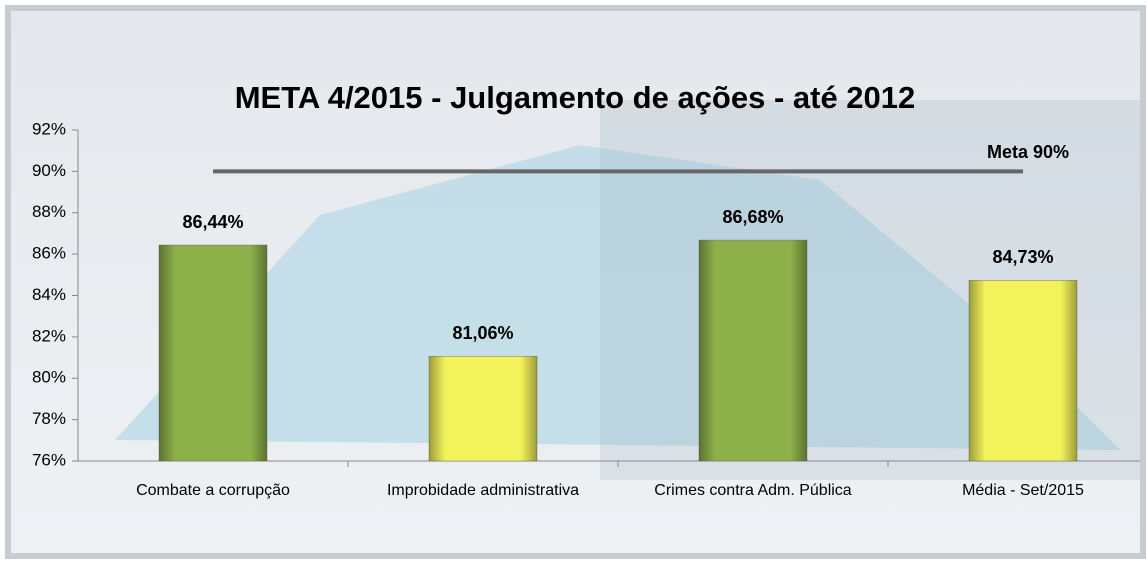 The height and width of the screenshot is (564, 1147). I want to click on y-tick-label: 90%, so click(49, 170).